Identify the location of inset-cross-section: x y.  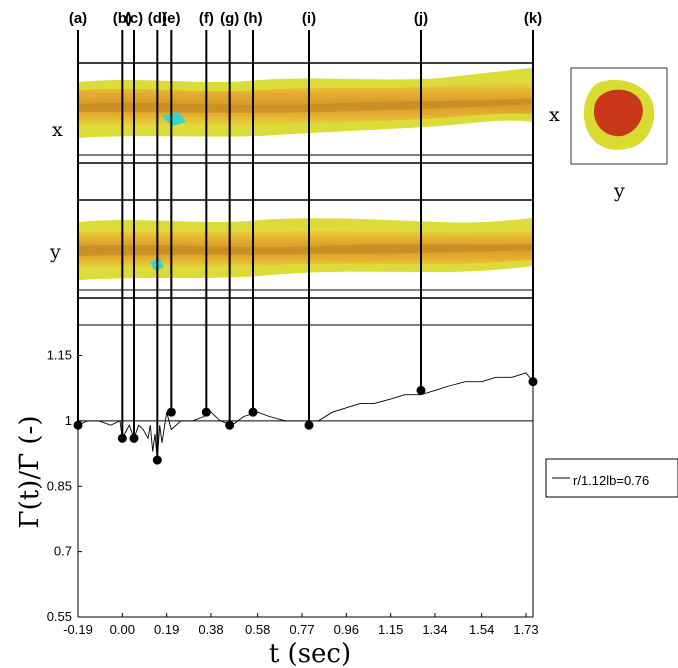
(608, 134).